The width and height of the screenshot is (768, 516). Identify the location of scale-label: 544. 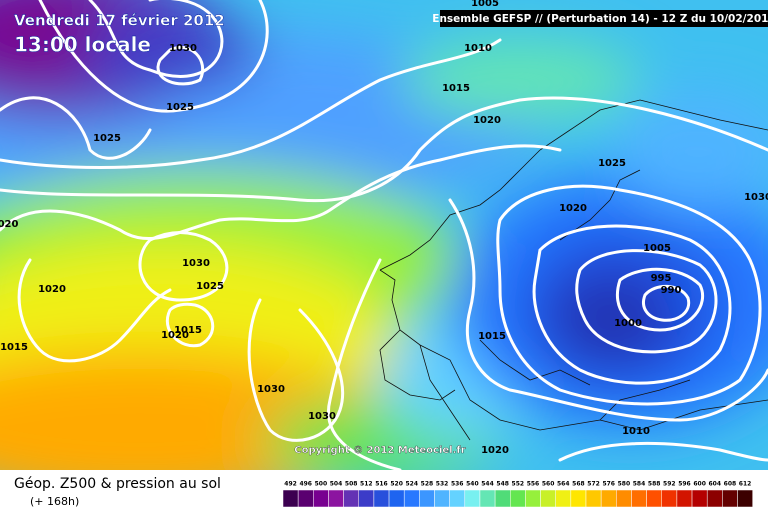
(487, 484).